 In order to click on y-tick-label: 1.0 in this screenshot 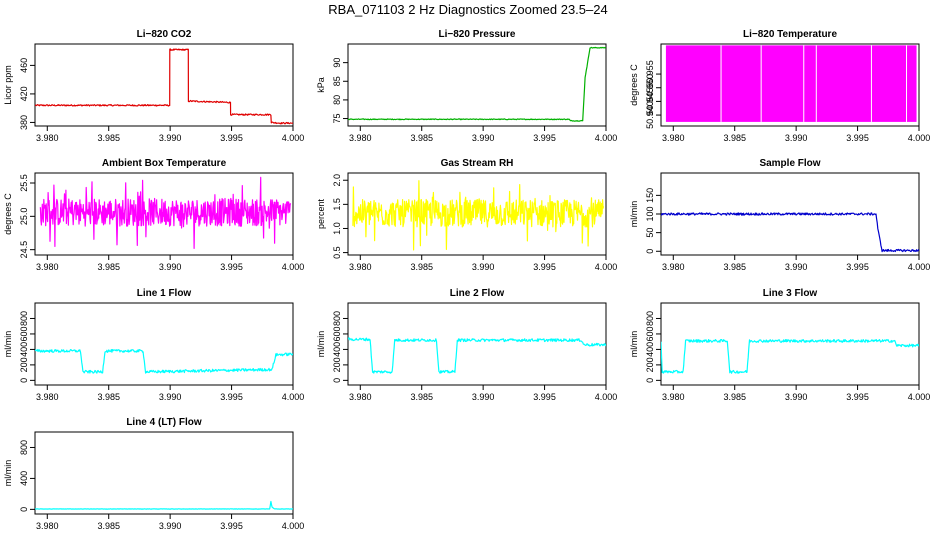, I will do `click(337, 228)`.